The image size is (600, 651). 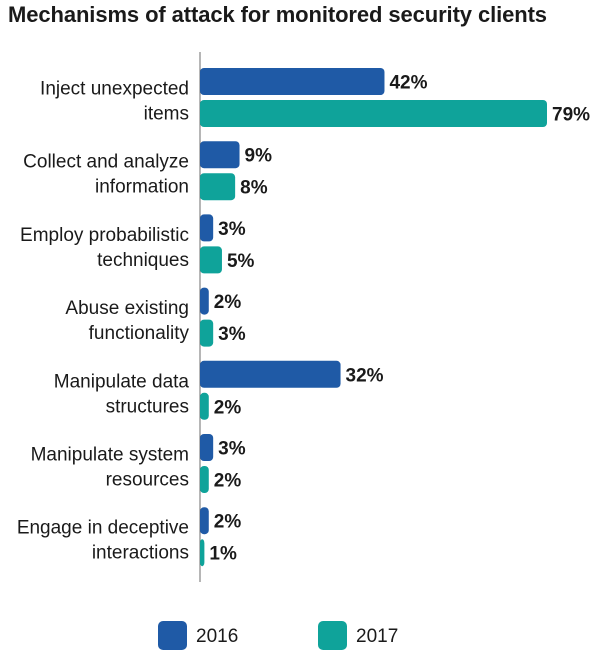 I want to click on category-label: Manipulate system resources, so click(x=110, y=468).